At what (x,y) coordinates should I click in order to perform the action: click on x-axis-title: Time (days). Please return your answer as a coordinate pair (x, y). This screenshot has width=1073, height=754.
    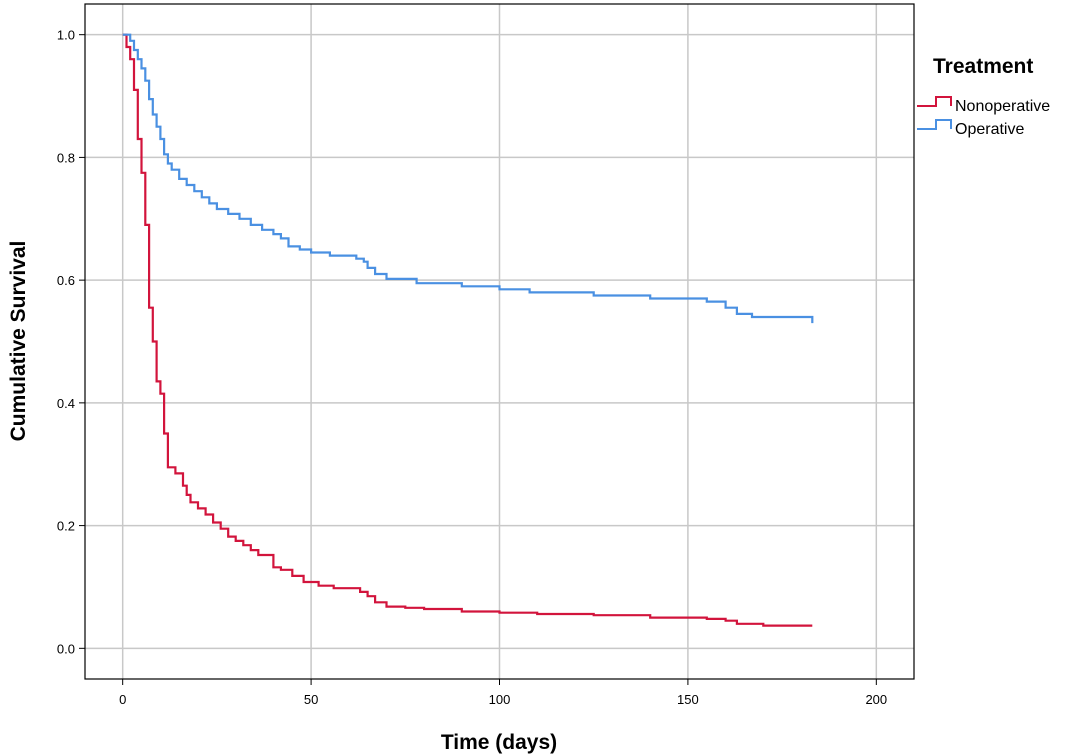
    Looking at the image, I should click on (499, 742).